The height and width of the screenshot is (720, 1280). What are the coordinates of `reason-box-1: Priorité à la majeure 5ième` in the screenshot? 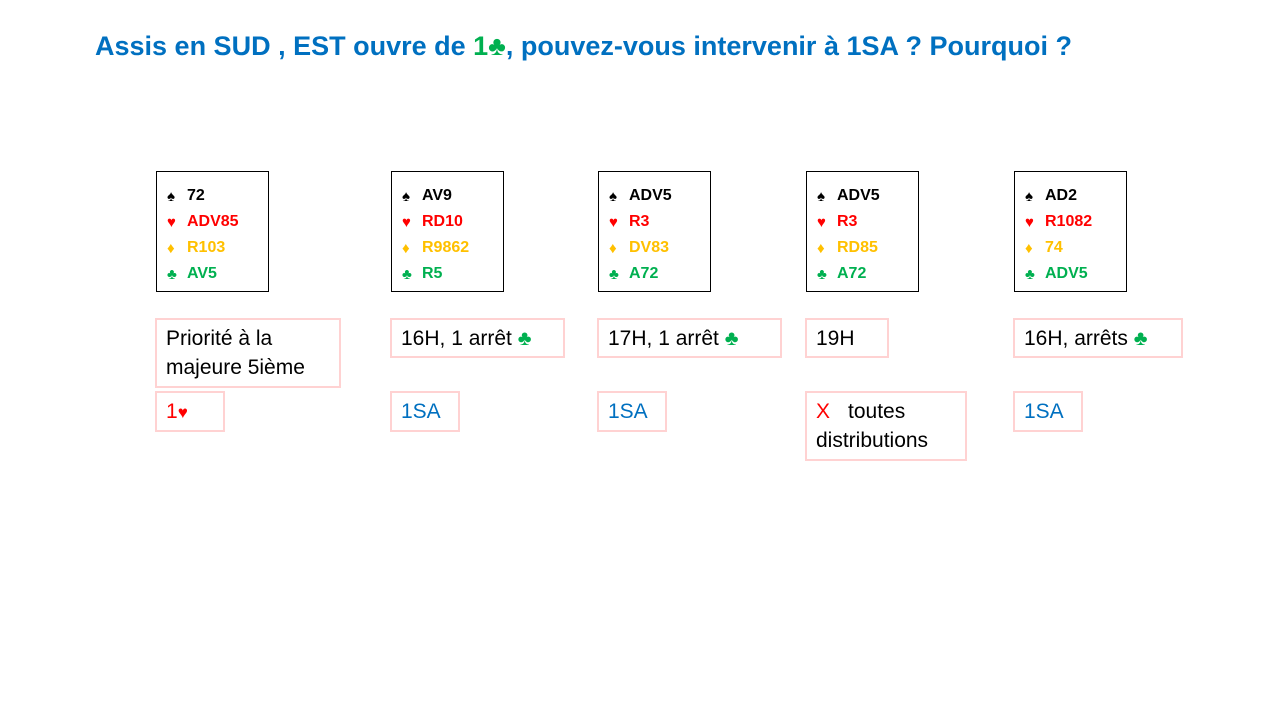 It's located at (248, 353).